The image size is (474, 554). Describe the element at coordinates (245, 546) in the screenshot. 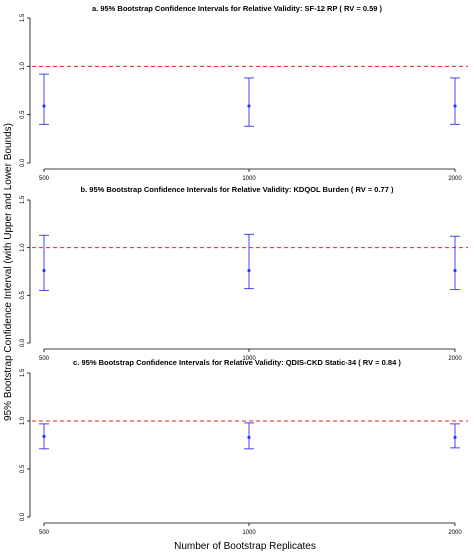

I see `x-axis-label: Number of Bootstrap Replicates` at that location.